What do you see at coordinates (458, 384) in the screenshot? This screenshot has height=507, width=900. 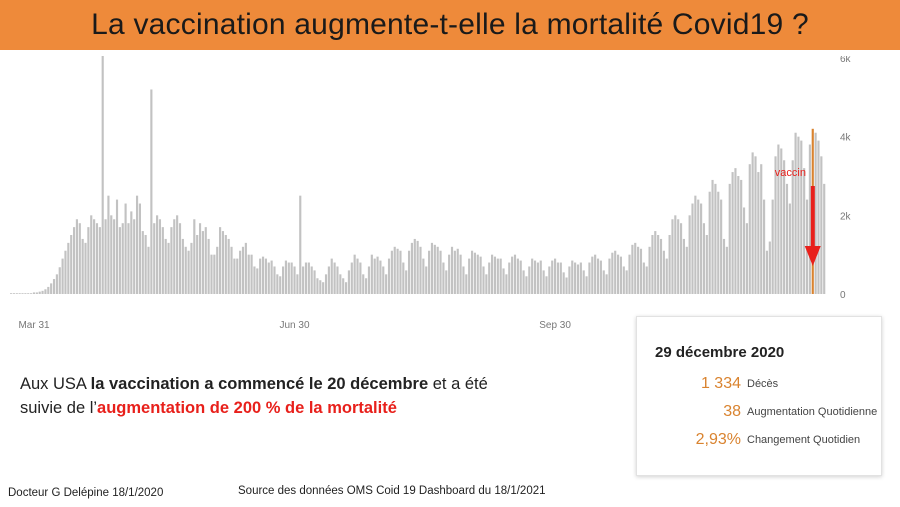 I see `caption-line1-b: et a été` at bounding box center [458, 384].